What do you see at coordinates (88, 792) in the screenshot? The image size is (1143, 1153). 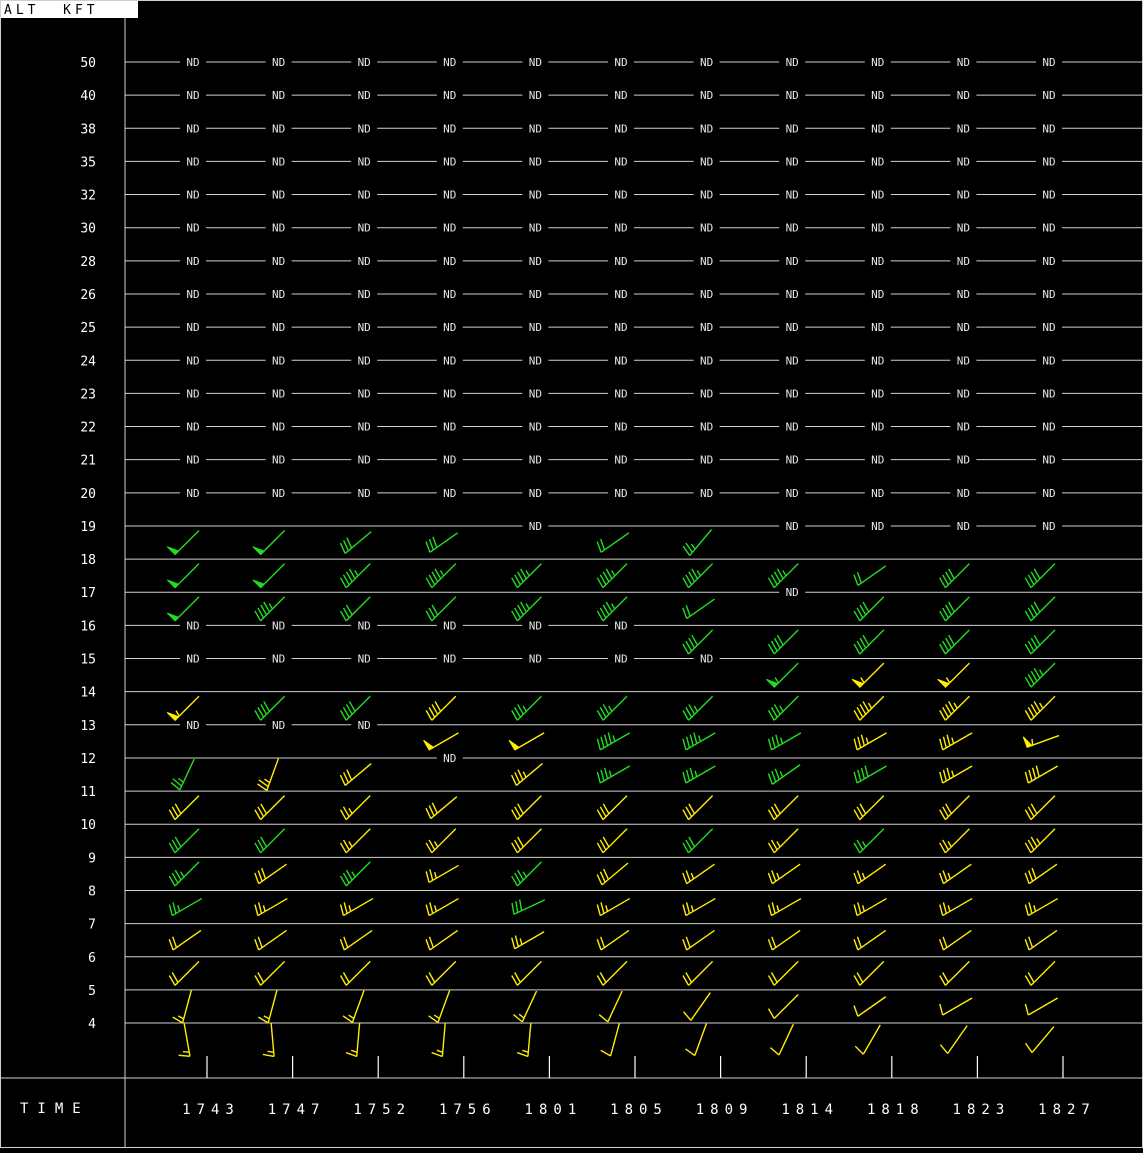 I see `altitude-tick-label: 11` at bounding box center [88, 792].